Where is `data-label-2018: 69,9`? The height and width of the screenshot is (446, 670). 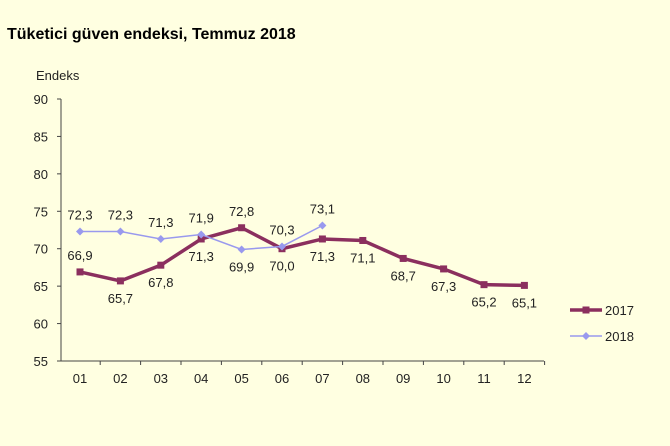 data-label-2018: 69,9 is located at coordinates (241, 266).